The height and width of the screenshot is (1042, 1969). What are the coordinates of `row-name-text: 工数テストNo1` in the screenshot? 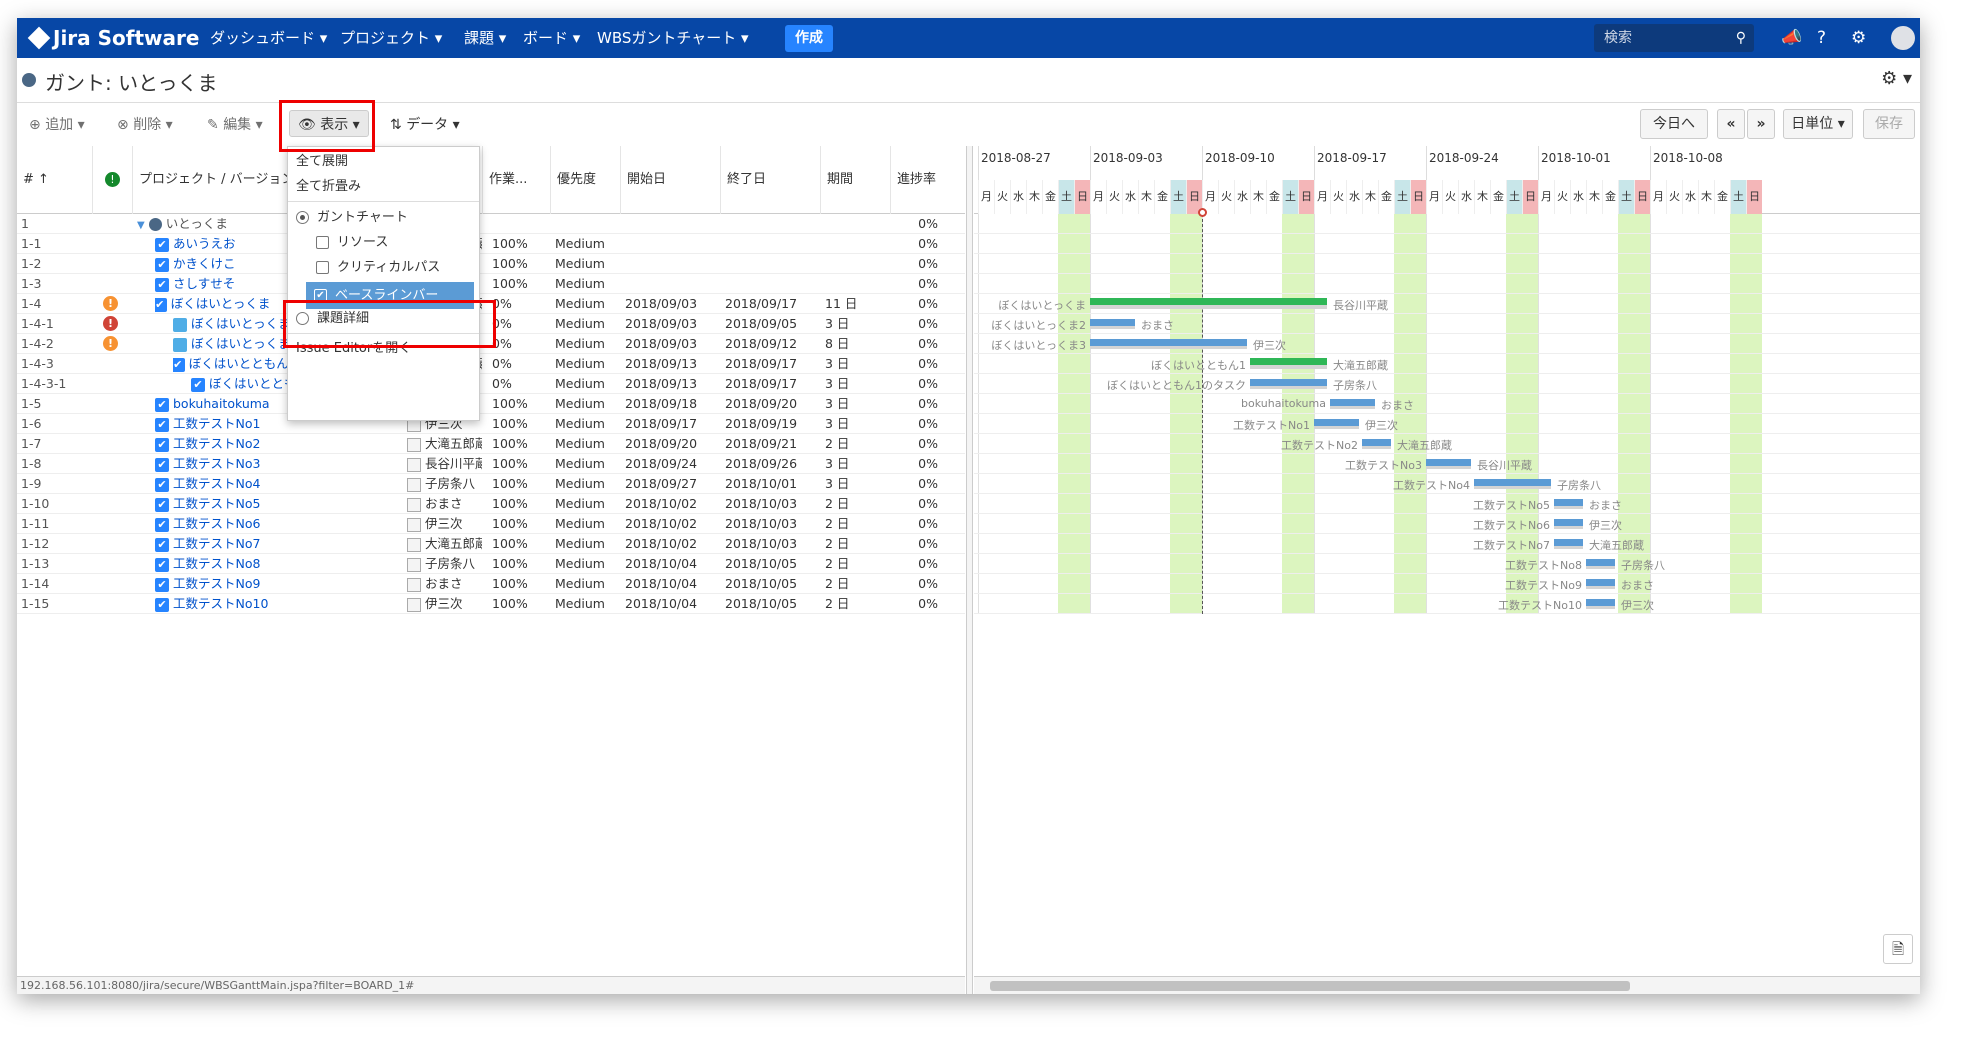 It's located at (217, 423).